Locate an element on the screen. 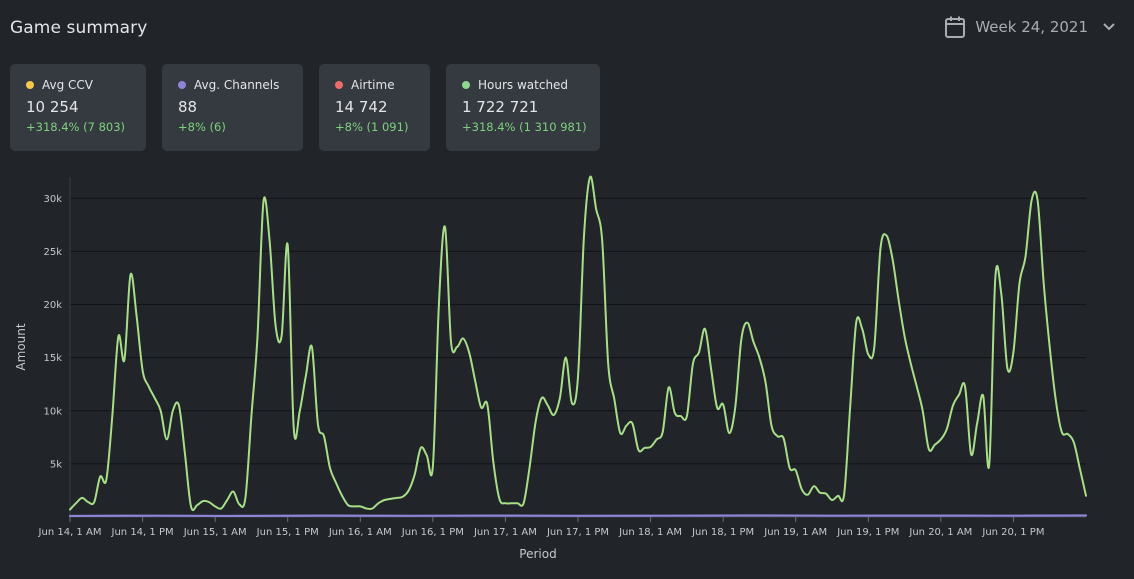 The height and width of the screenshot is (579, 1134). card-label: Avg. Channels is located at coordinates (237, 85).